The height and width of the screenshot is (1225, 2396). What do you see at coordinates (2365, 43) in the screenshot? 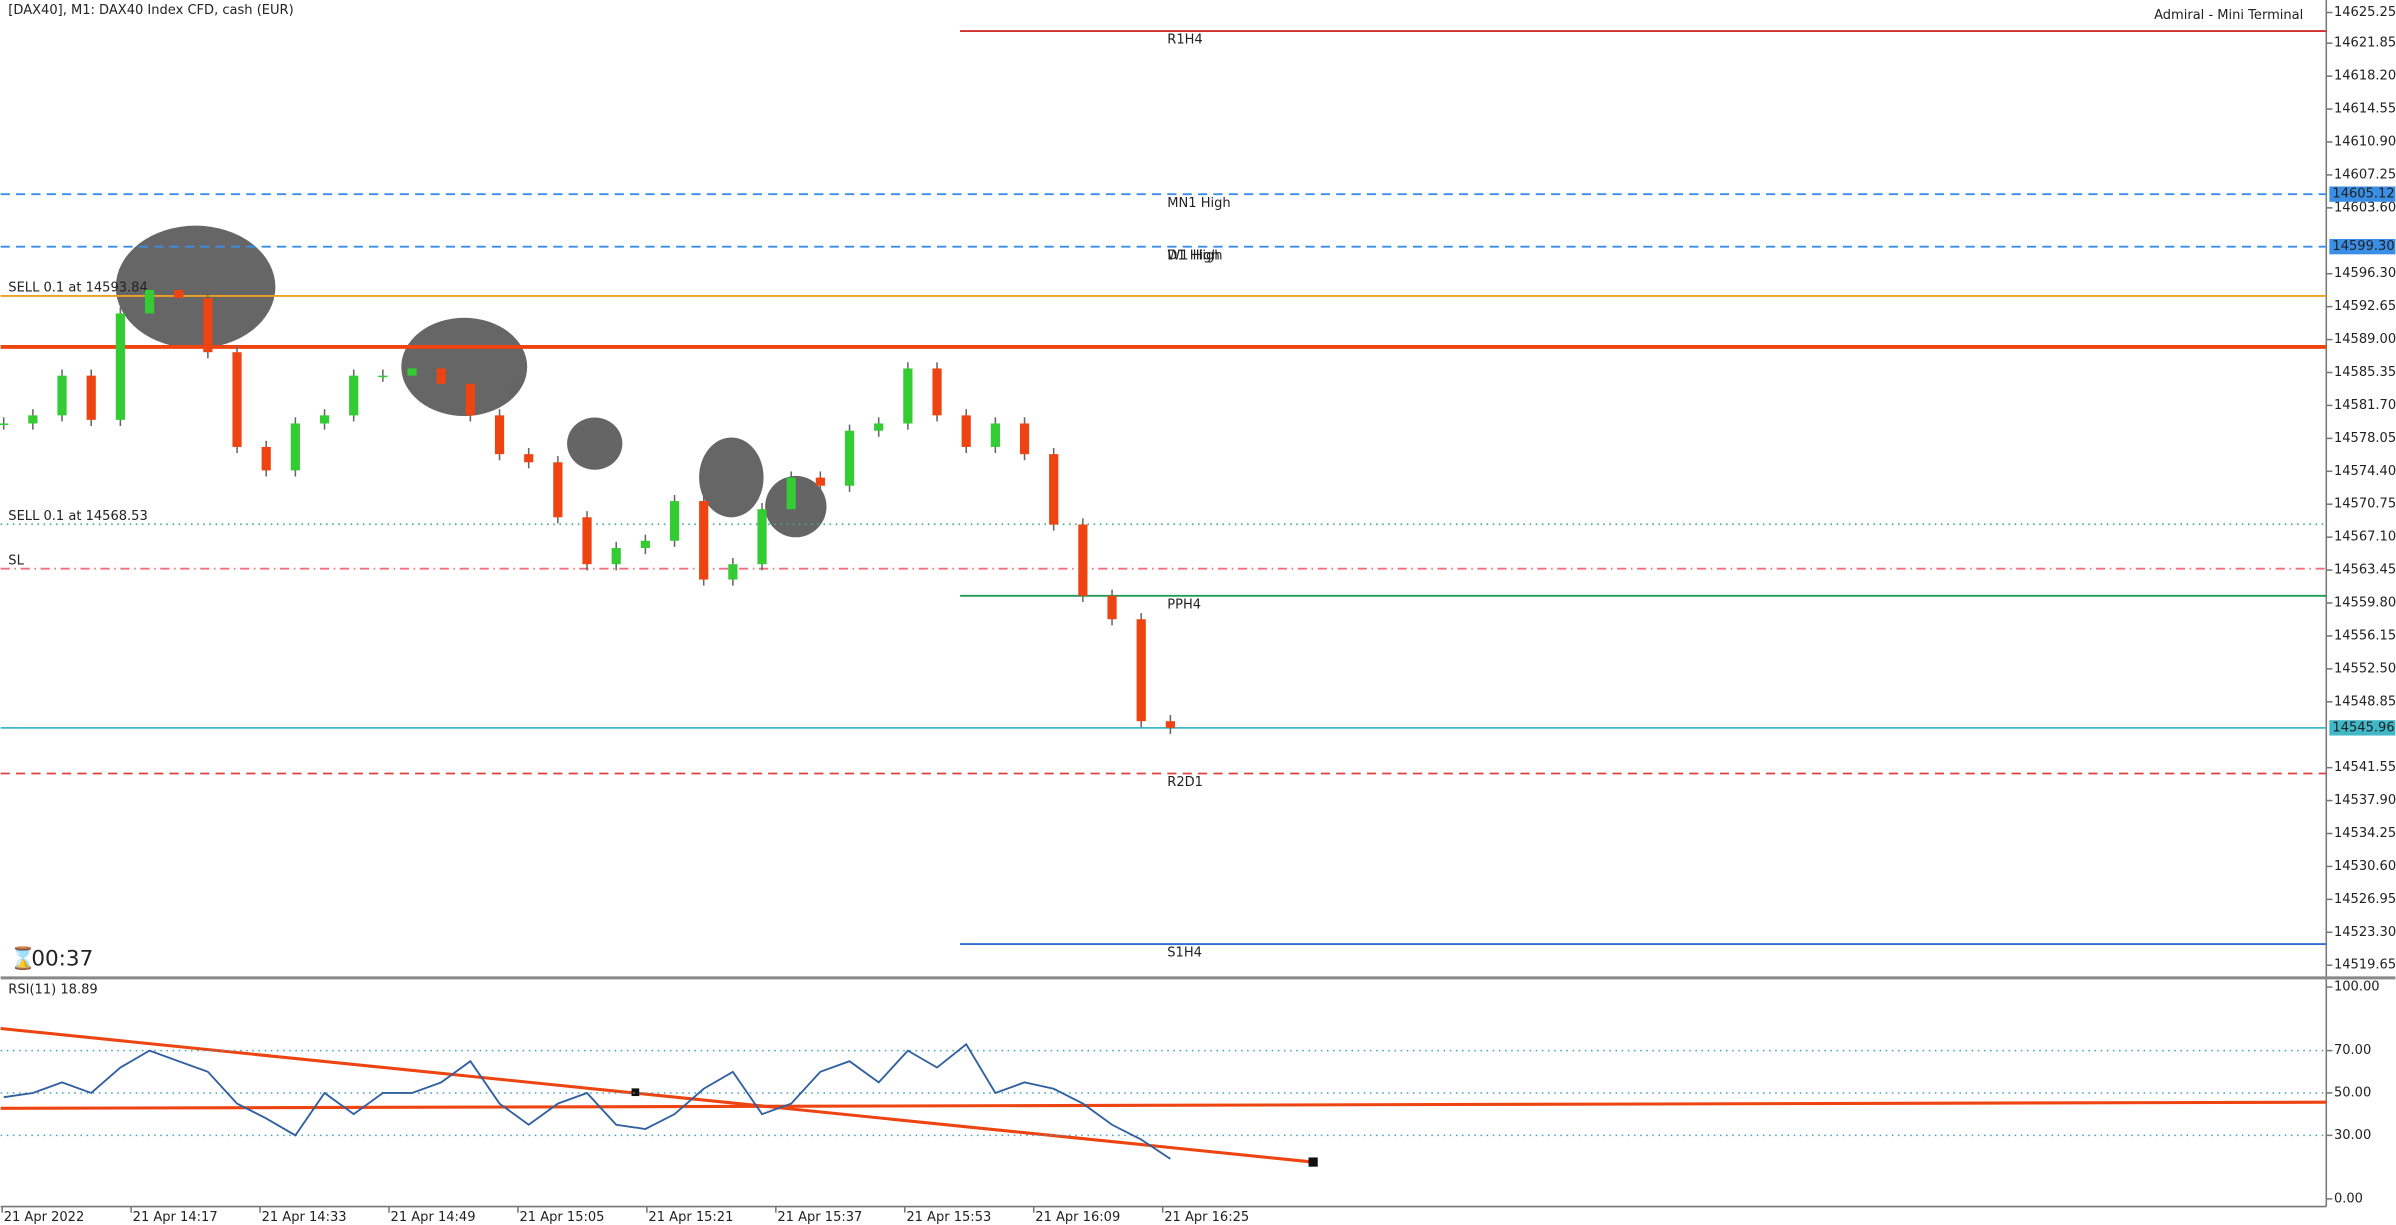
I see `y-tick-label: 14621.85` at bounding box center [2365, 43].